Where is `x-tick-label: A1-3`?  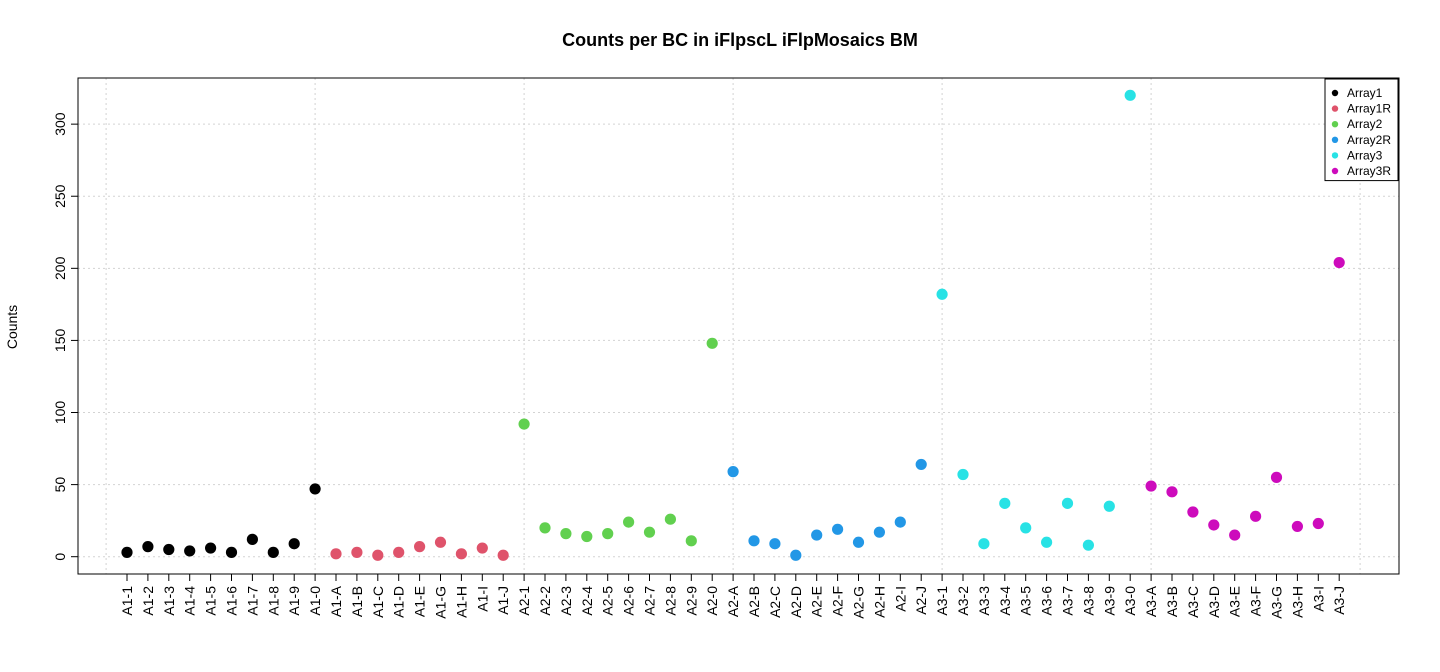
x-tick-label: A1-3 is located at coordinates (169, 601).